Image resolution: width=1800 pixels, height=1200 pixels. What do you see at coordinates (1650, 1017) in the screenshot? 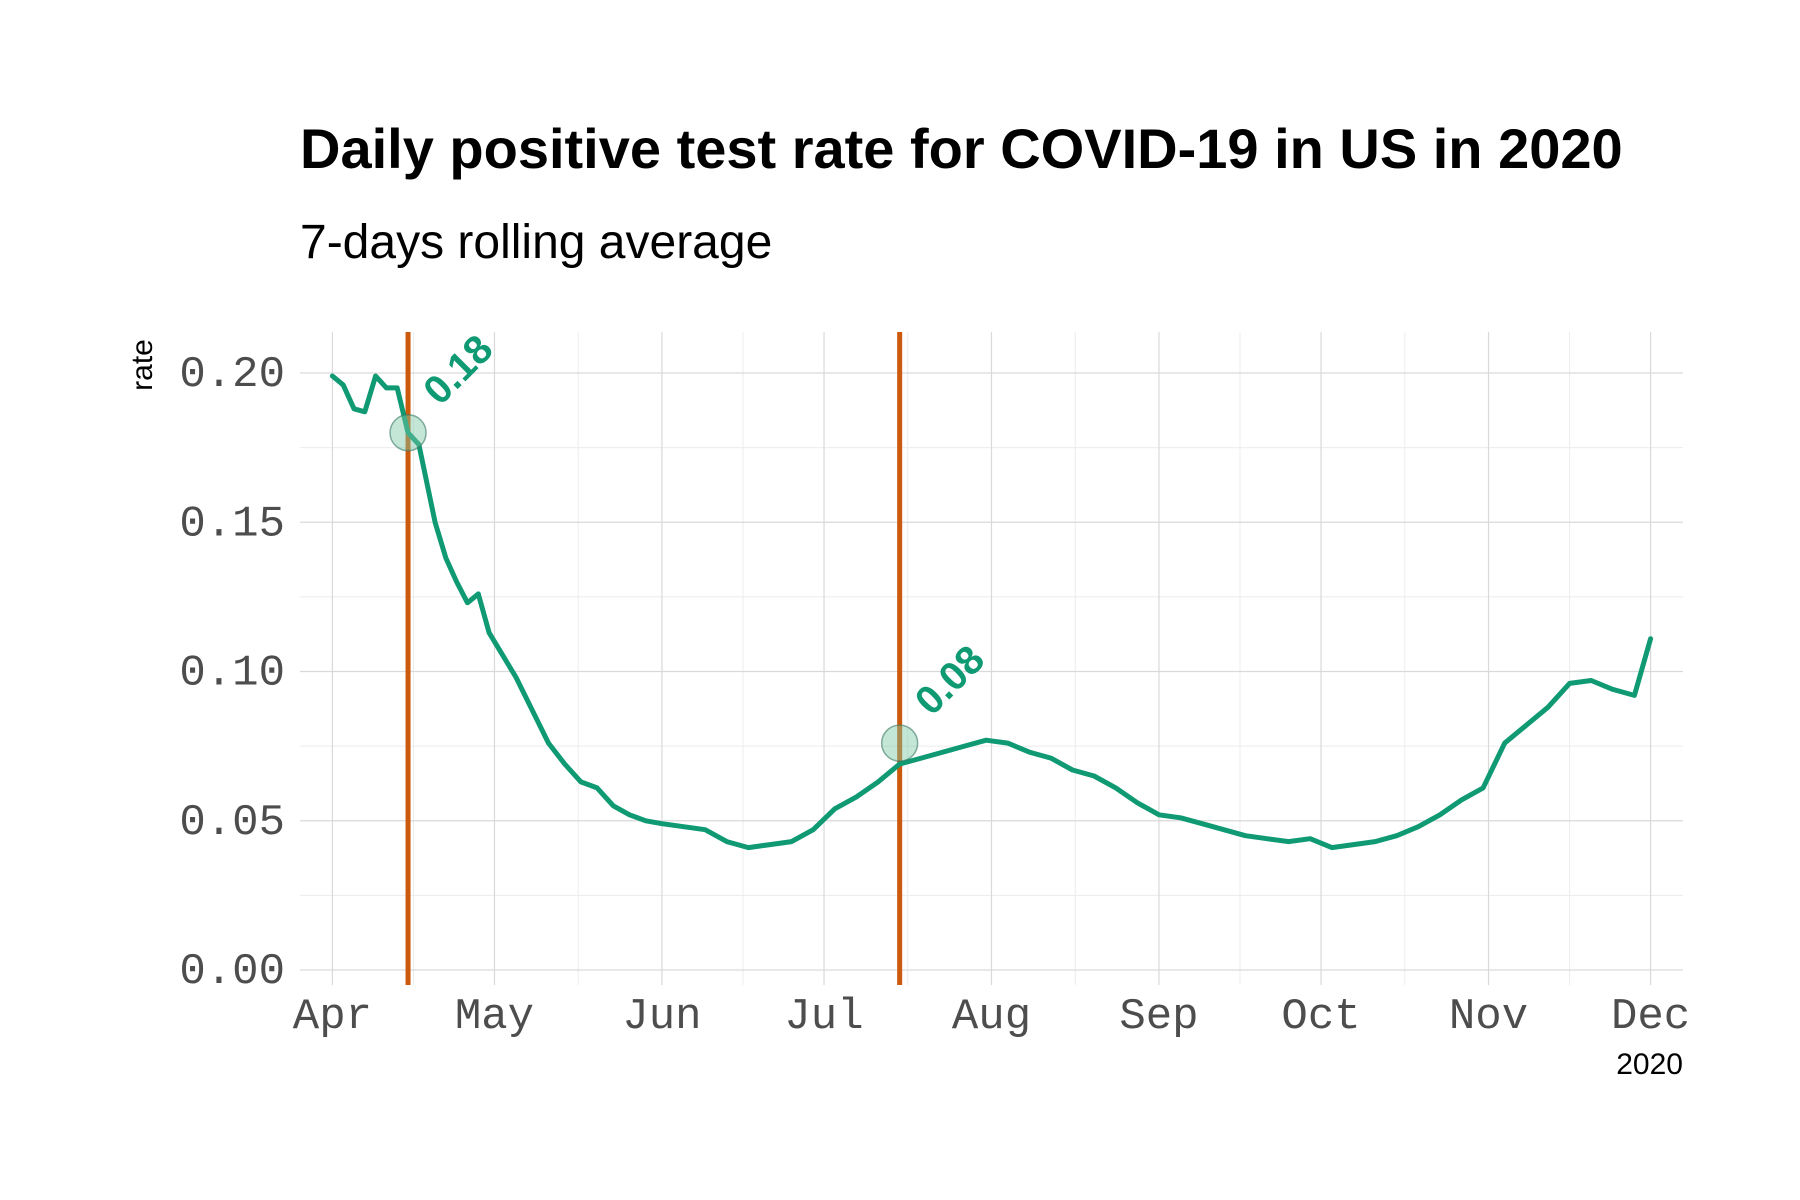
I see `x-tick-label: Dec` at bounding box center [1650, 1017].